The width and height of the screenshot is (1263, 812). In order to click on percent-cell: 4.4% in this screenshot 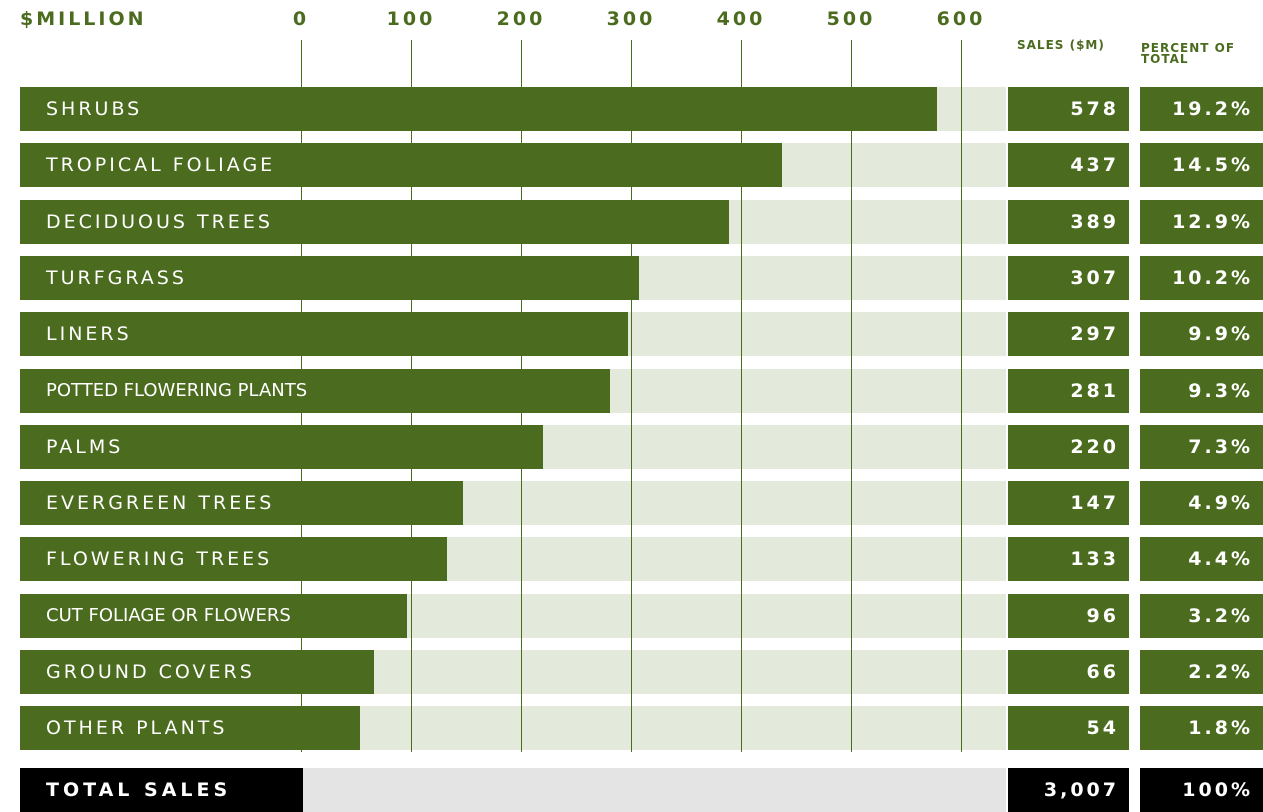, I will do `click(1201, 559)`.